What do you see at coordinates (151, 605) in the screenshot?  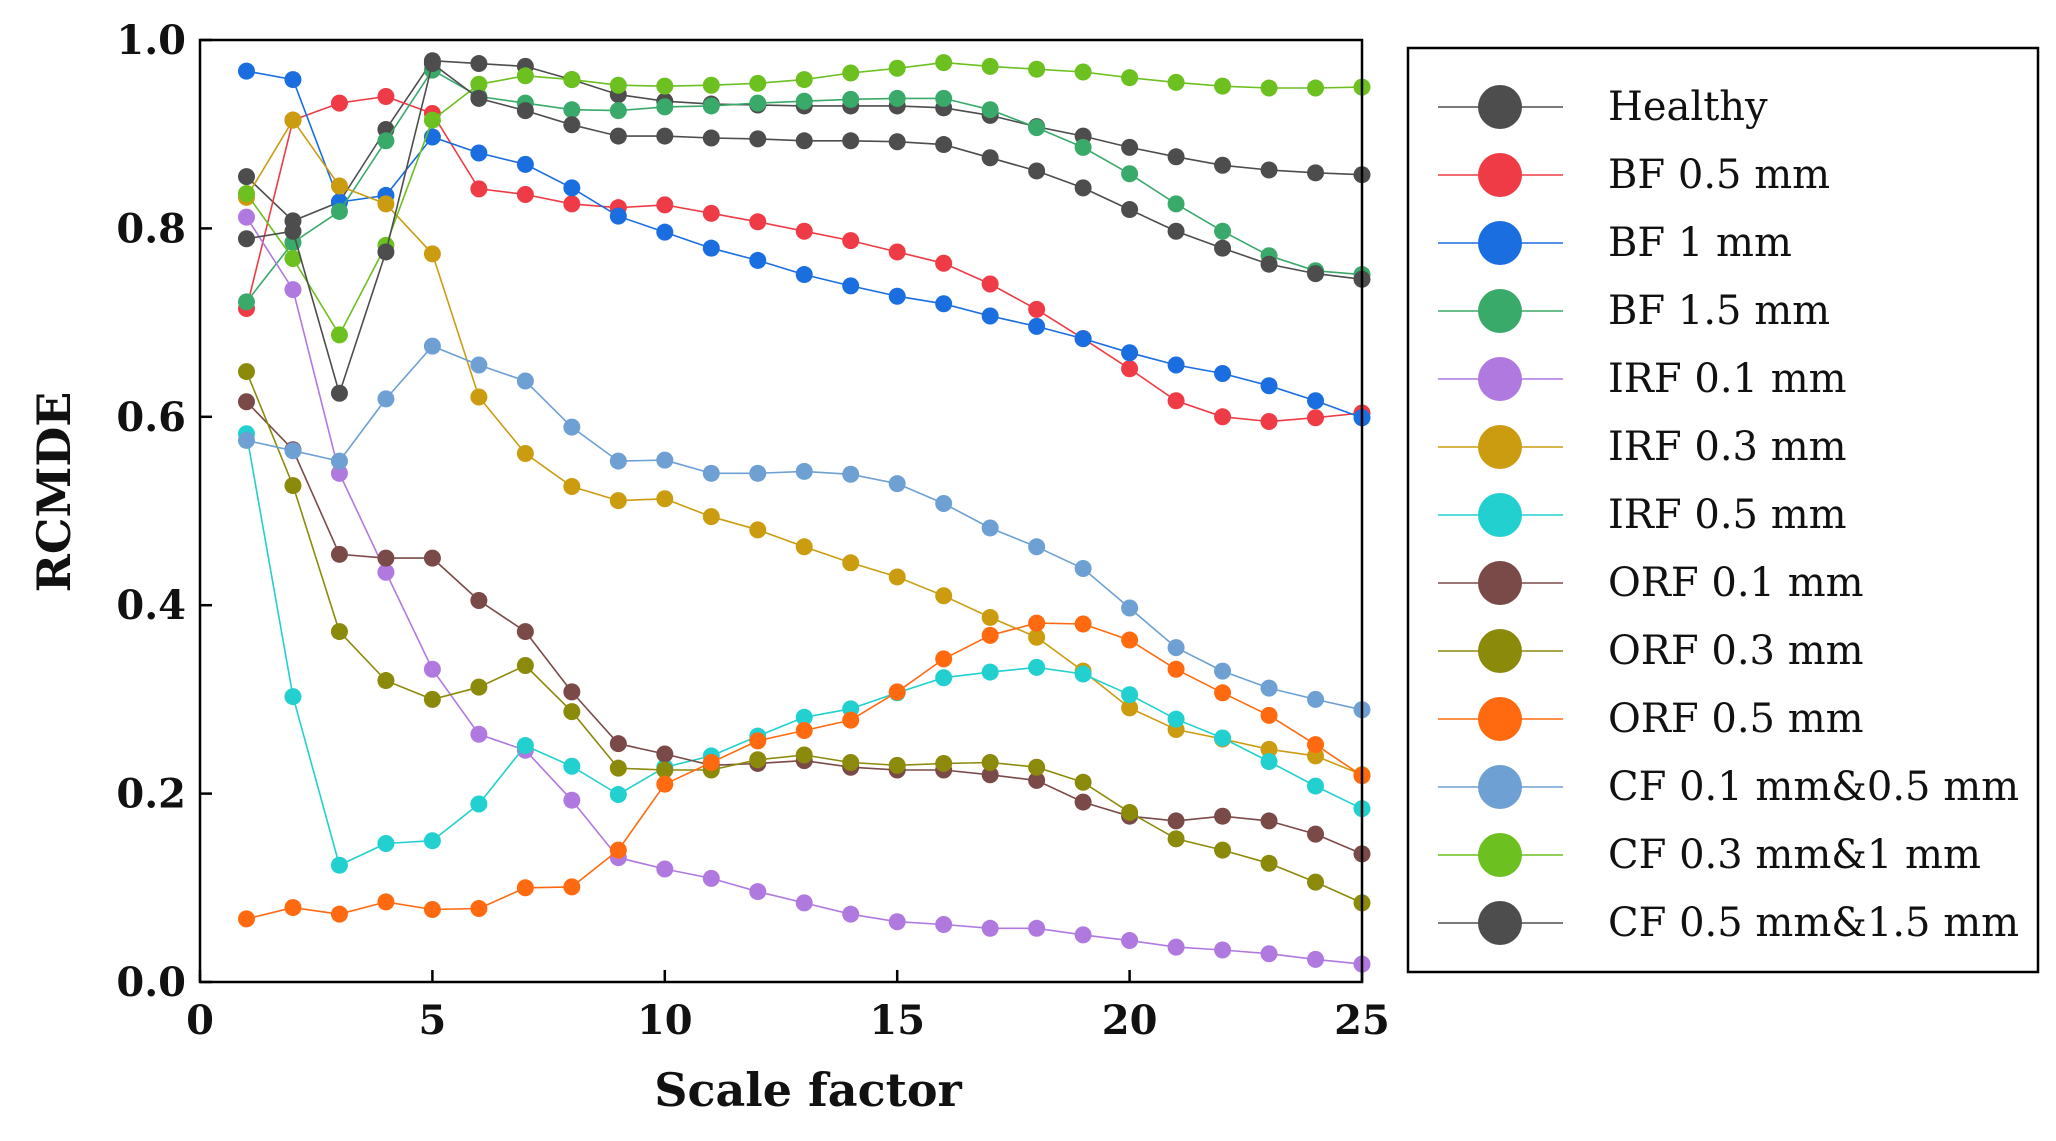 I see `y-tick-label: 0.4` at bounding box center [151, 605].